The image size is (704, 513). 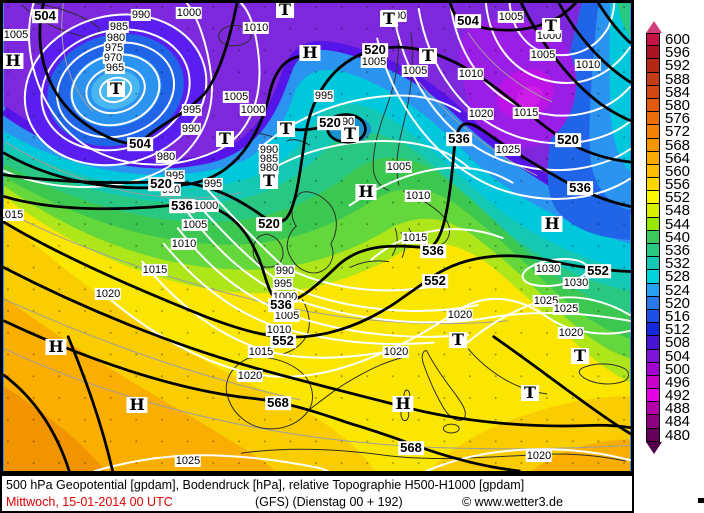 What do you see at coordinates (114, 48) in the screenshot?
I see `pressure-label: 975` at bounding box center [114, 48].